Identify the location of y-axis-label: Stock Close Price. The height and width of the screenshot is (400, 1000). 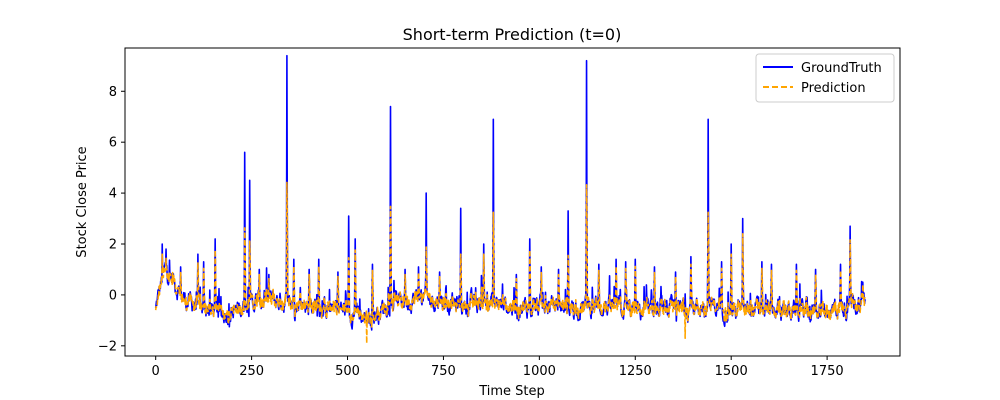
(82, 201).